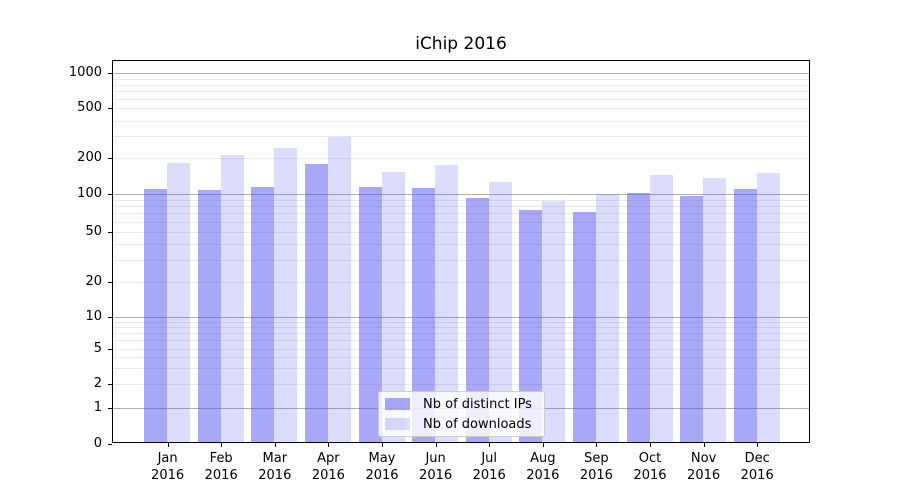  What do you see at coordinates (89, 193) in the screenshot?
I see `y-tick-label: 100` at bounding box center [89, 193].